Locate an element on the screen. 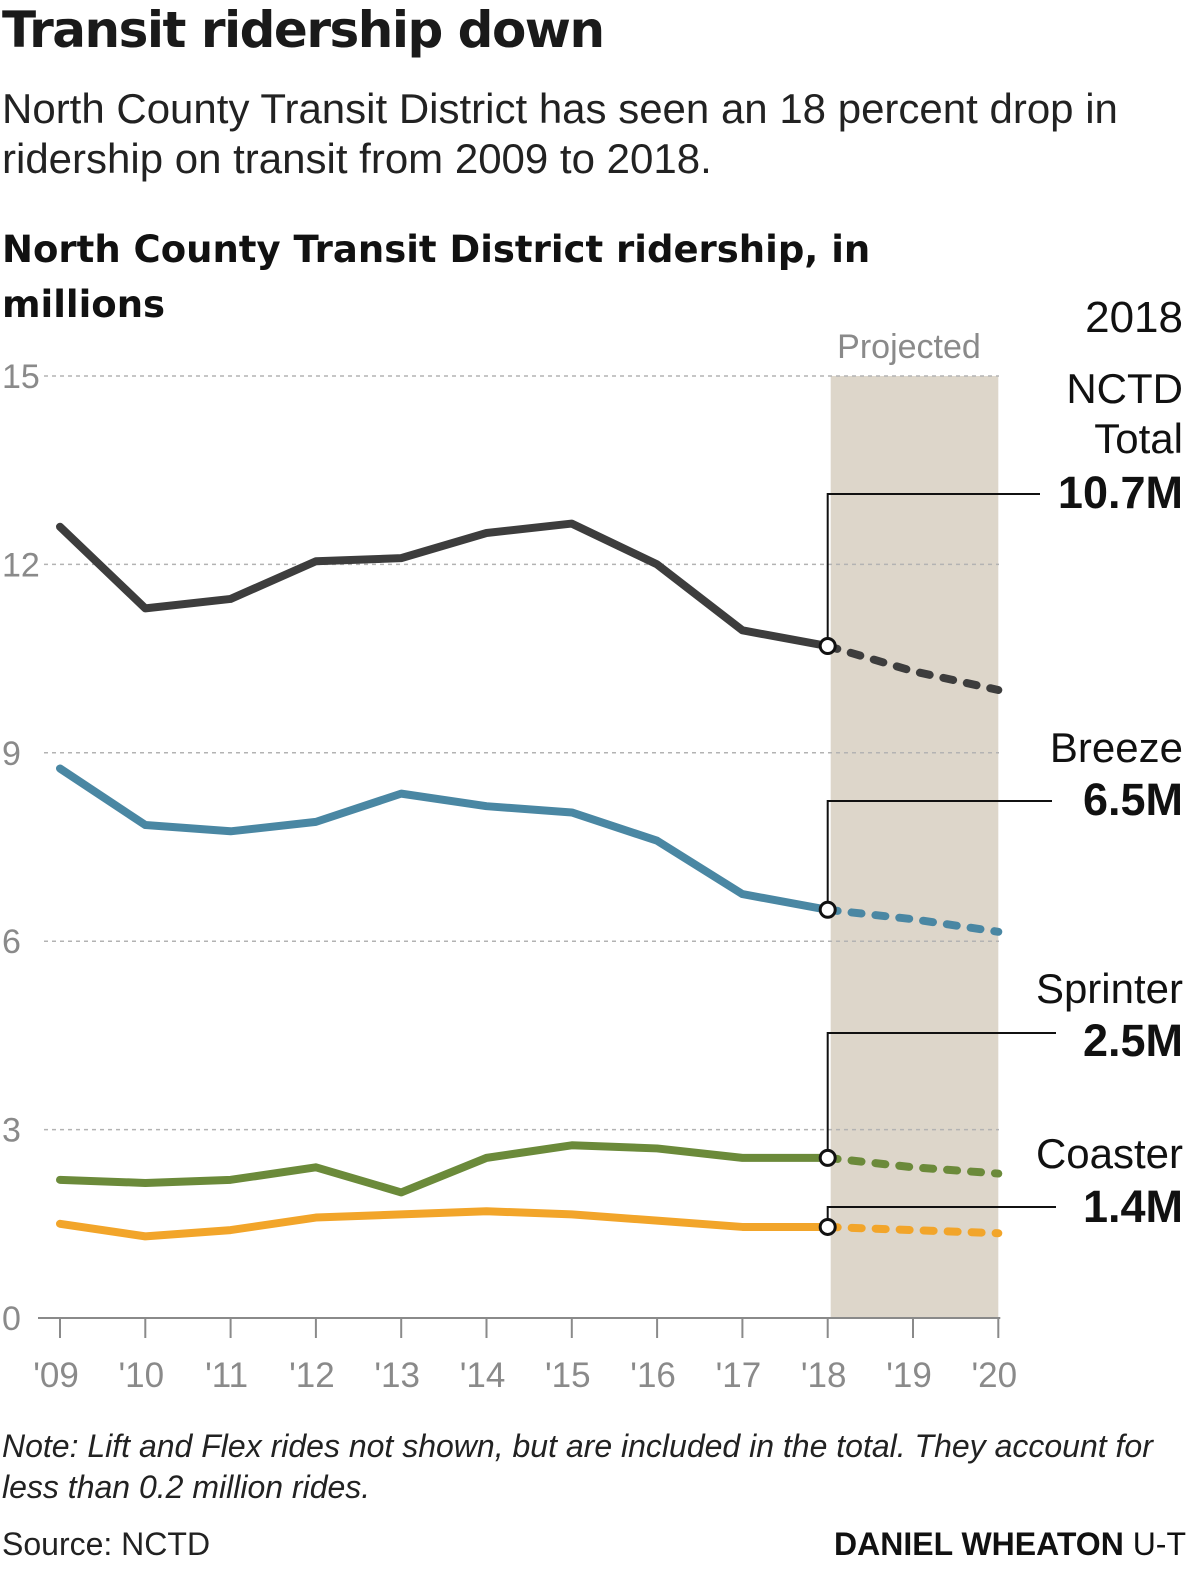 This screenshot has height=1584, width=1200. series-value-label: 6.5M is located at coordinates (1133, 799).